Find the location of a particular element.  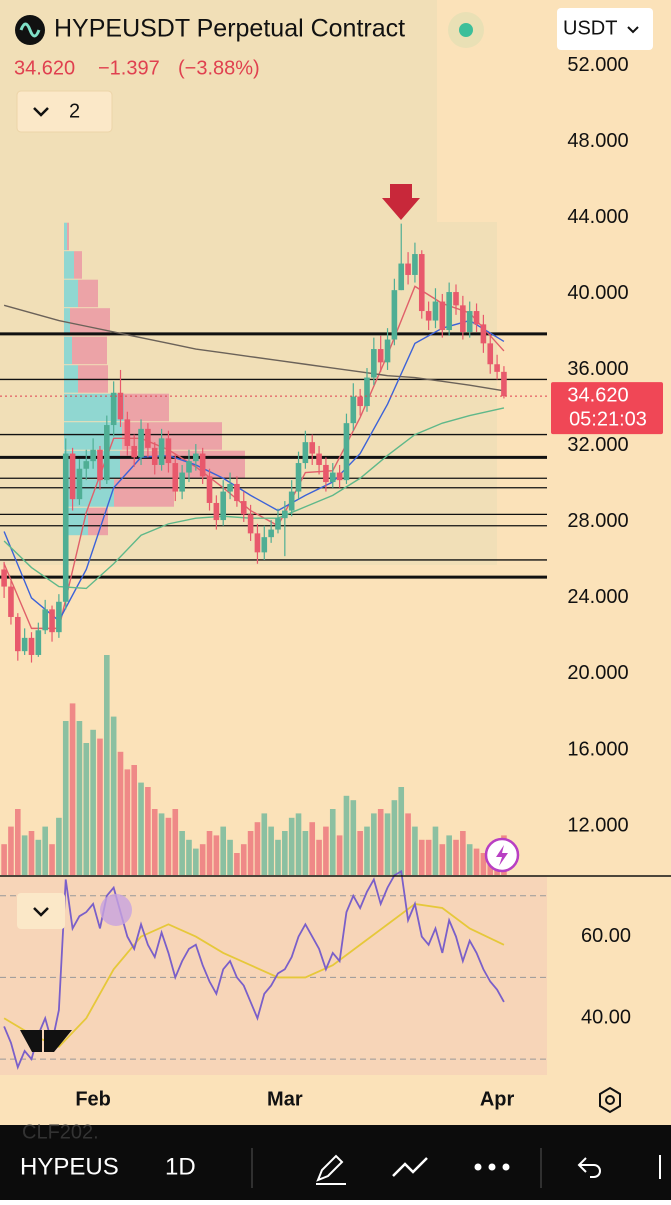

alert-icon is located at coordinates (116, 910).